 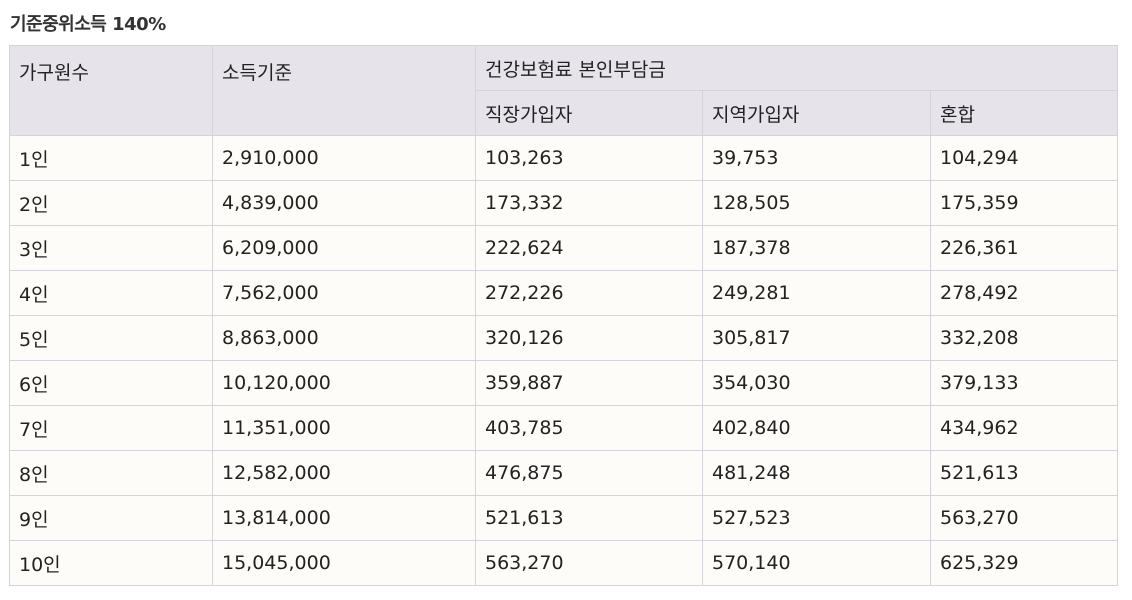 I want to click on income-cell: 4,839,000, so click(x=344, y=203).